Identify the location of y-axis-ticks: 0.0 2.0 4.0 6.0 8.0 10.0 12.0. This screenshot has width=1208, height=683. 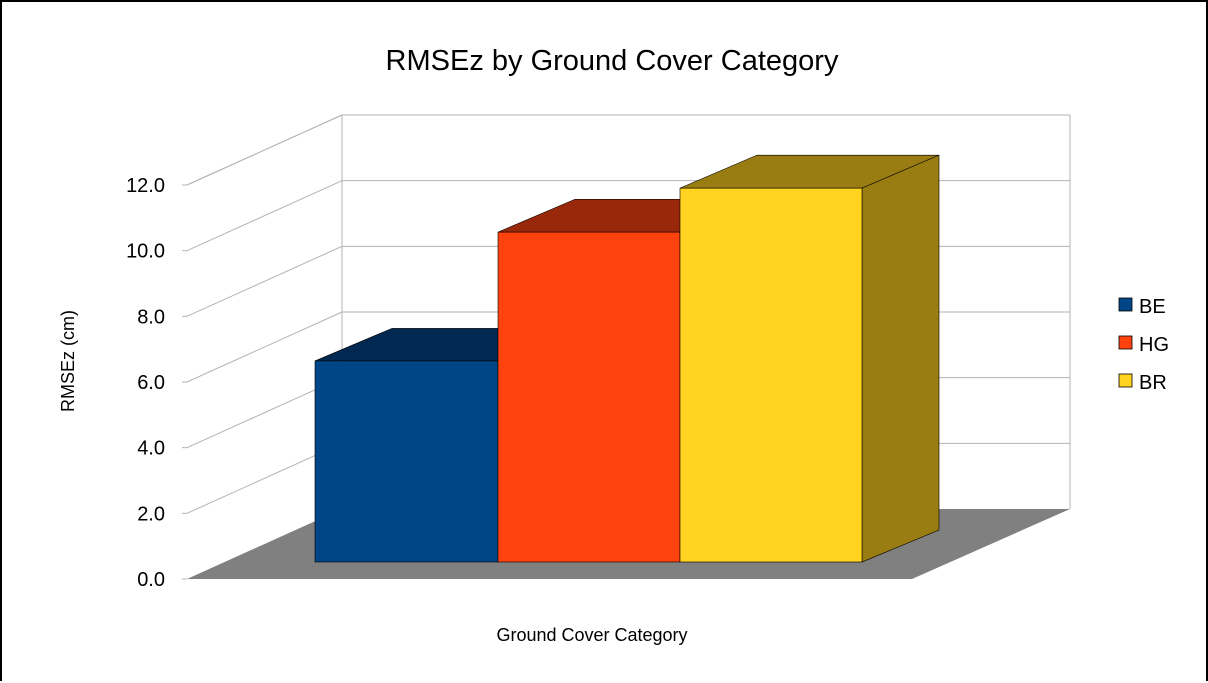
(156, 383).